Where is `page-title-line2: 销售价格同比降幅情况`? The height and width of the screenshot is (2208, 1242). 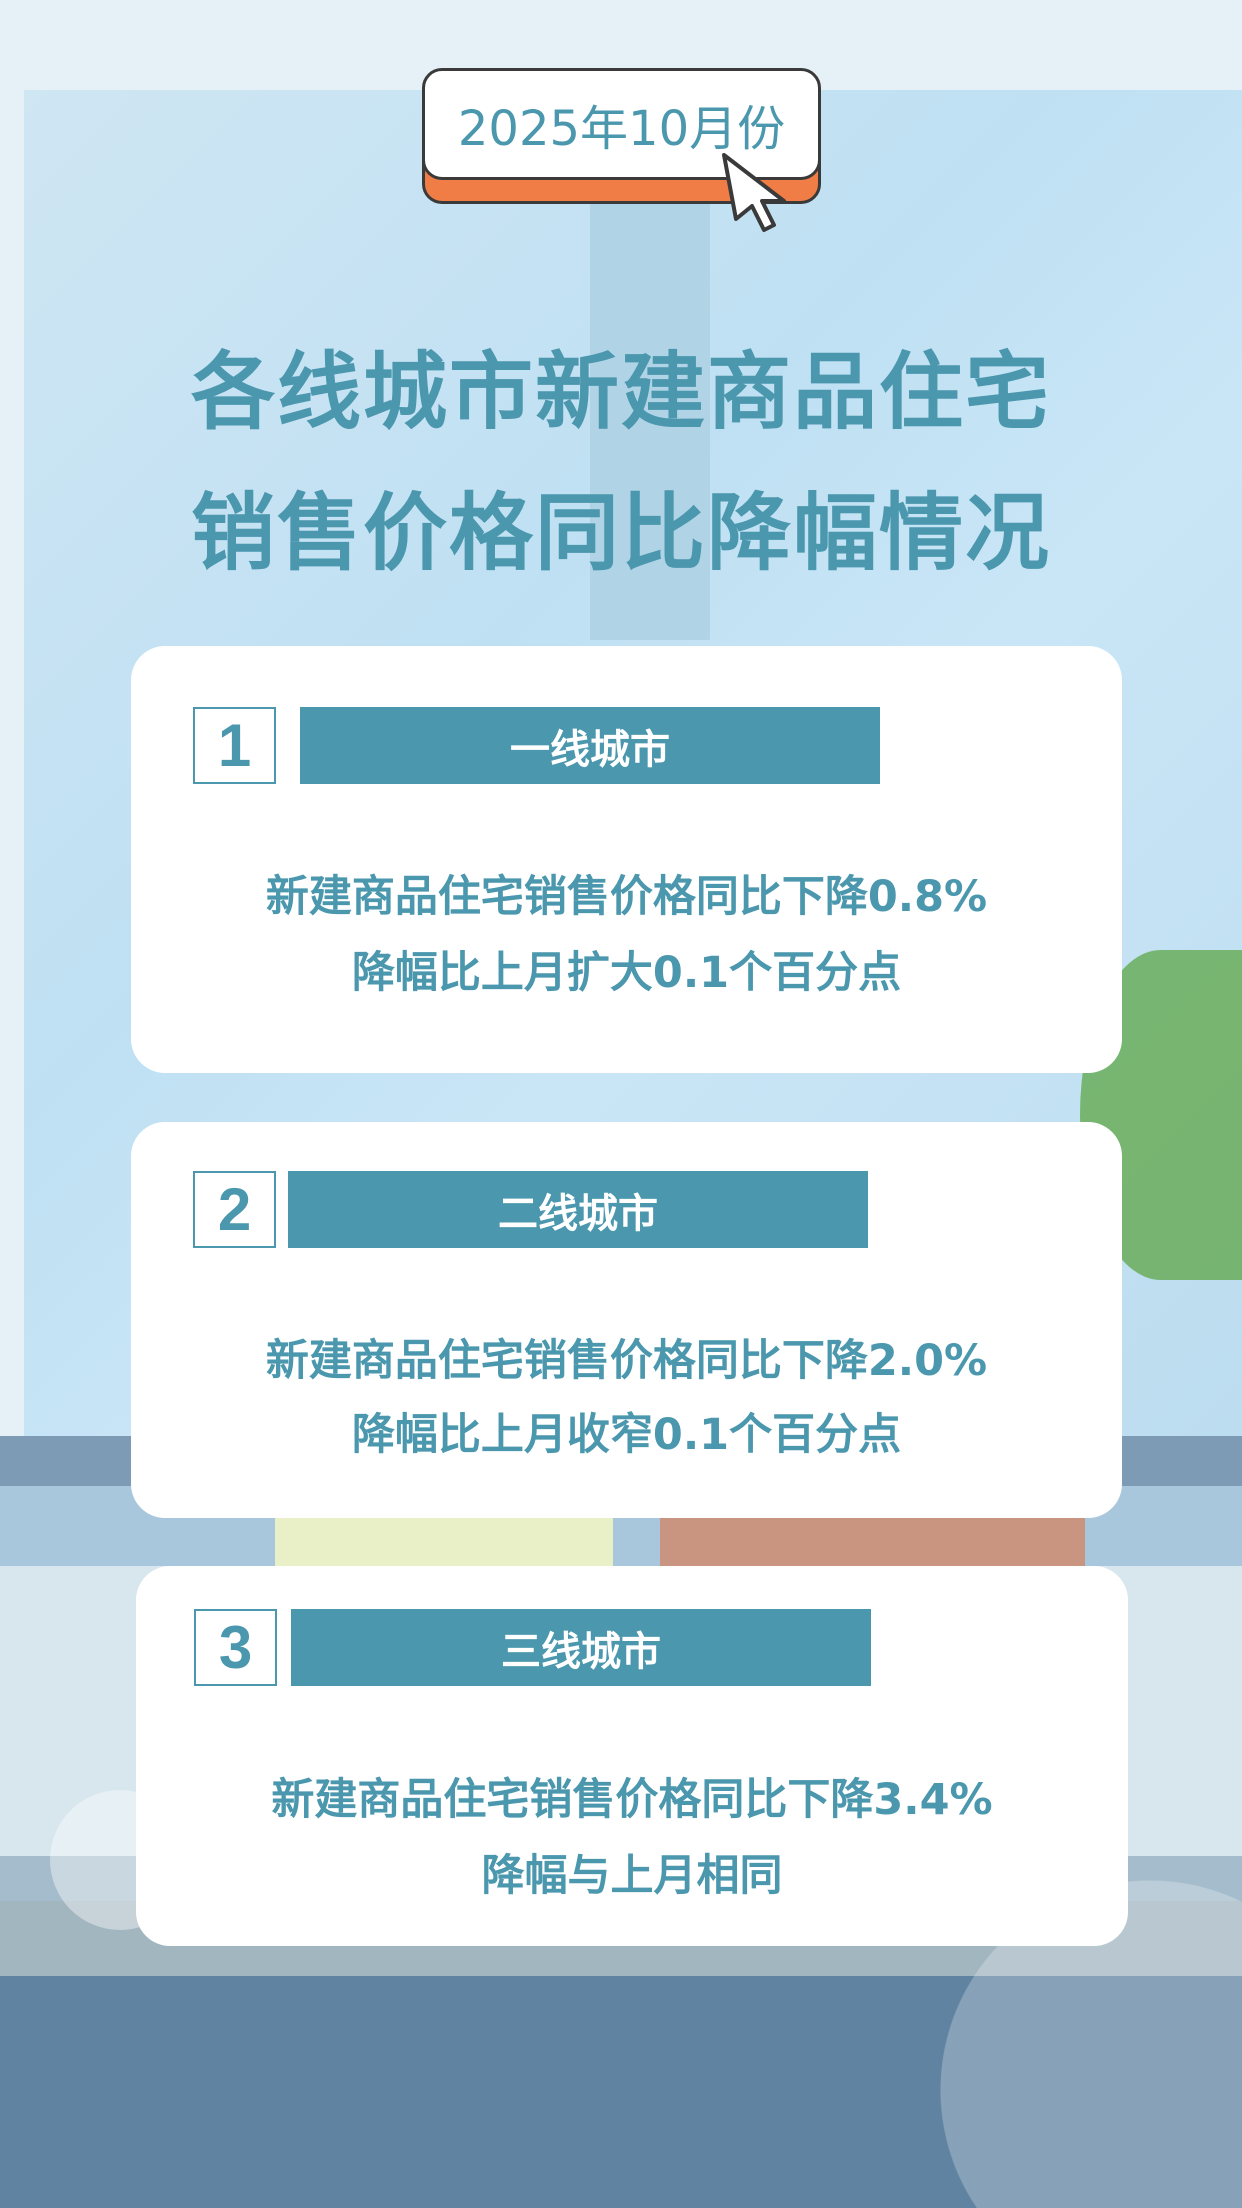 page-title-line2: 销售价格同比降幅情况 is located at coordinates (620, 532).